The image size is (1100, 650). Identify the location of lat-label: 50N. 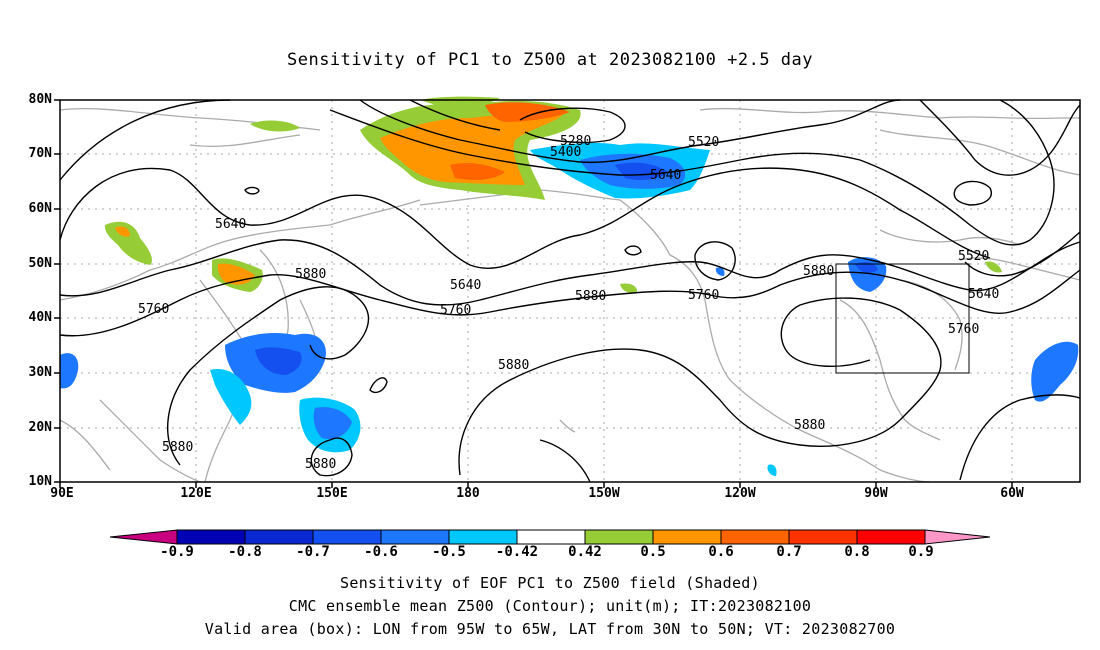
(40, 263).